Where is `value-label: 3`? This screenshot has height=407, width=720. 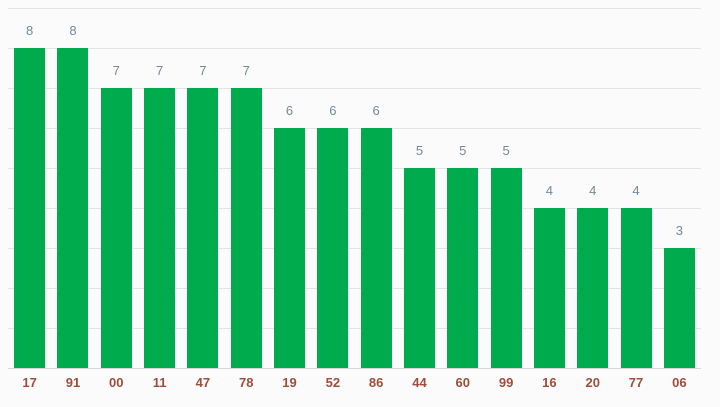
value-label: 3 is located at coordinates (679, 230).